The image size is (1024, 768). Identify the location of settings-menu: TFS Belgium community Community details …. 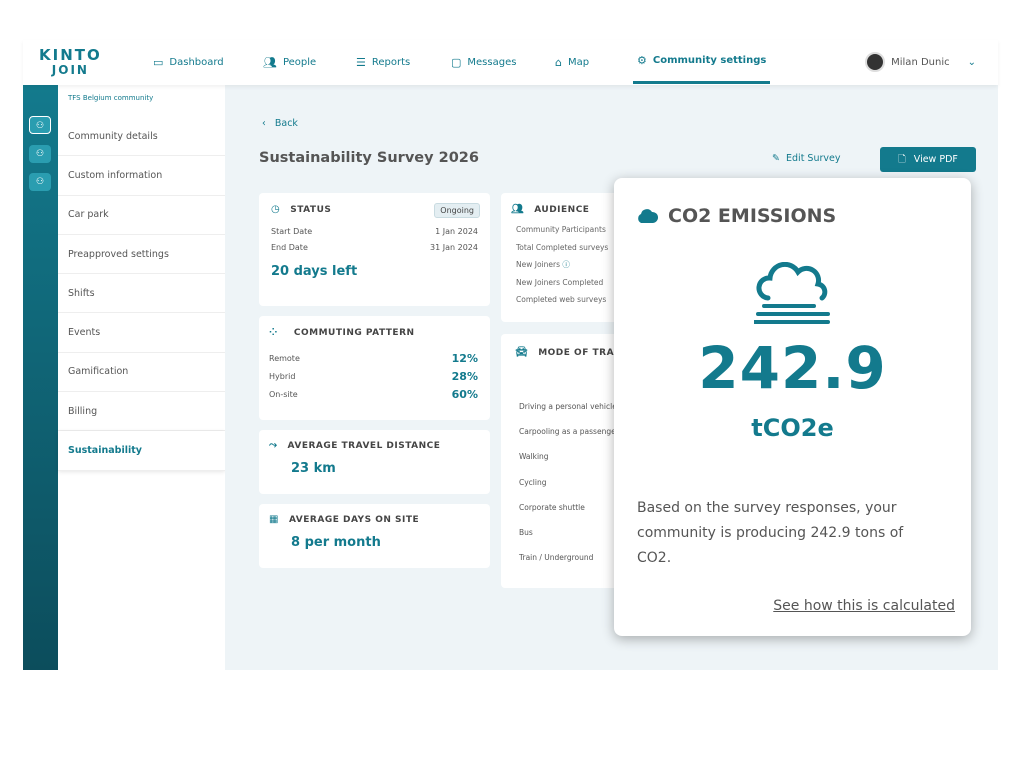
(141, 377).